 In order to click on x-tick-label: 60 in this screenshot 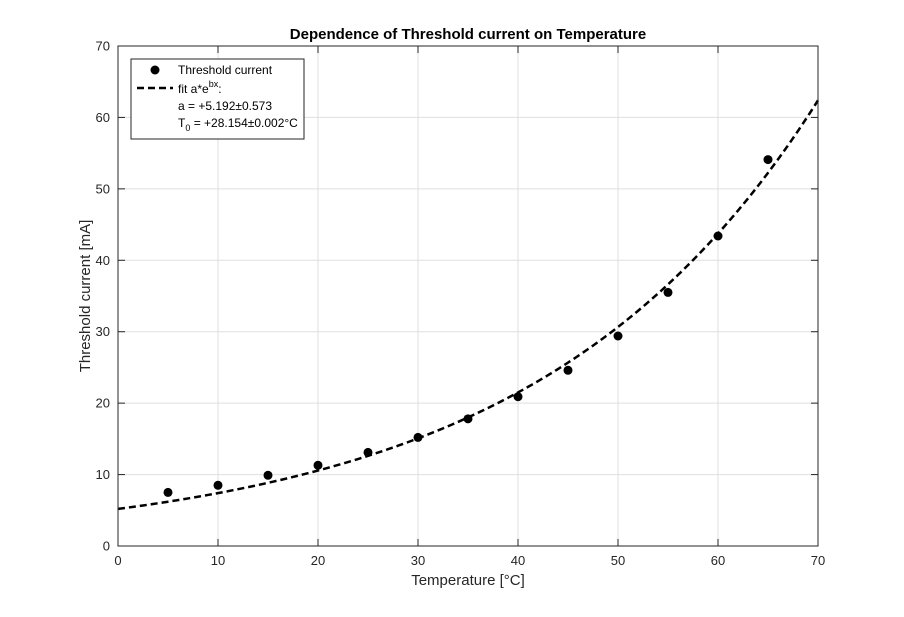, I will do `click(718, 560)`.